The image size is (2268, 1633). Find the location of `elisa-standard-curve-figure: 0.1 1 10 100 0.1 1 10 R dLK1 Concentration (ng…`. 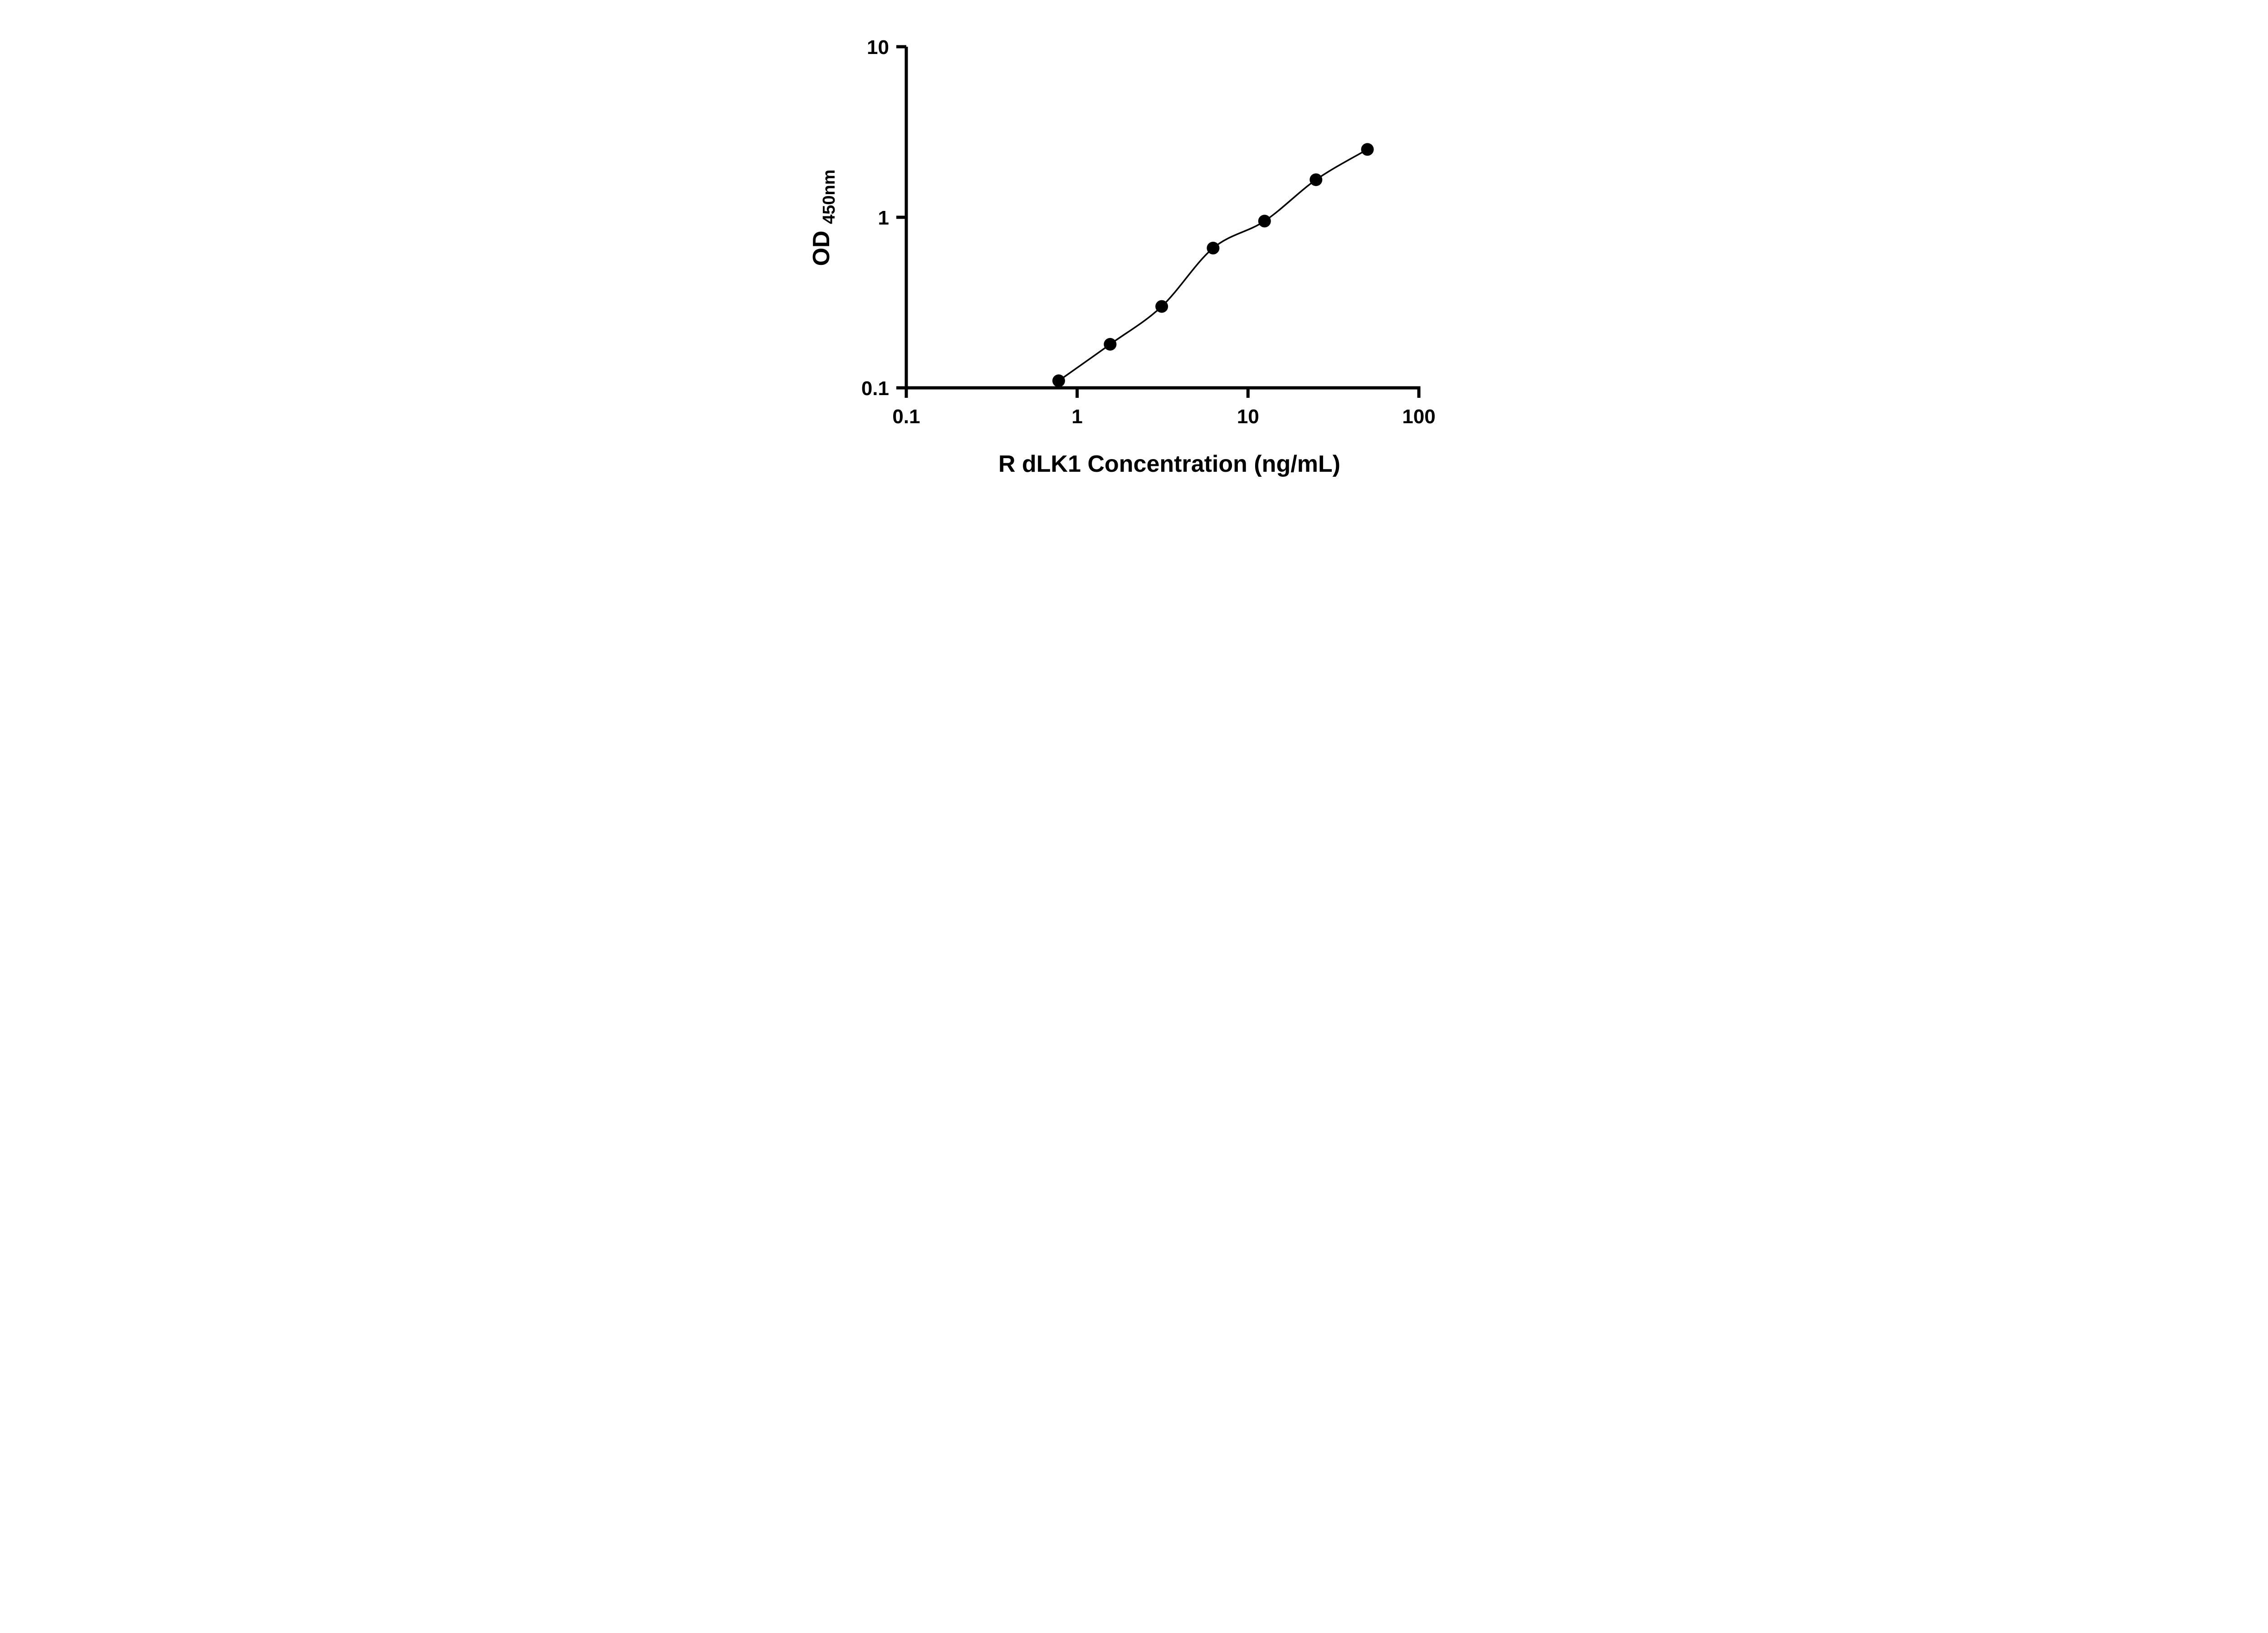

elisa-standard-curve-figure: 0.1 1 10 100 0.1 1 10 R dLK1 Concentration (ng… is located at coordinates (1134, 250).